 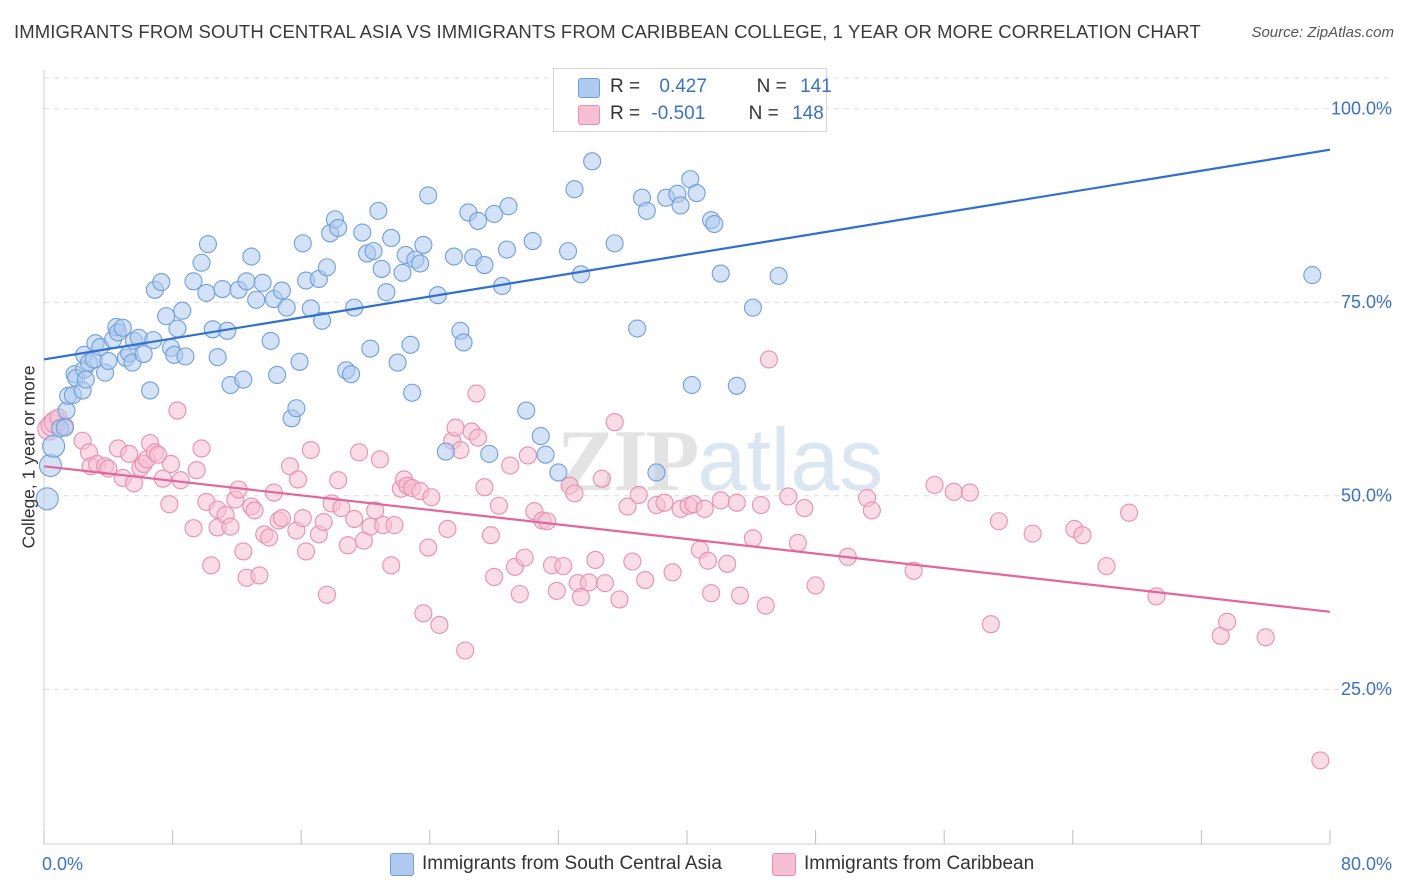 I want to click on y-tick-label: 75.0%, so click(x=1366, y=302).